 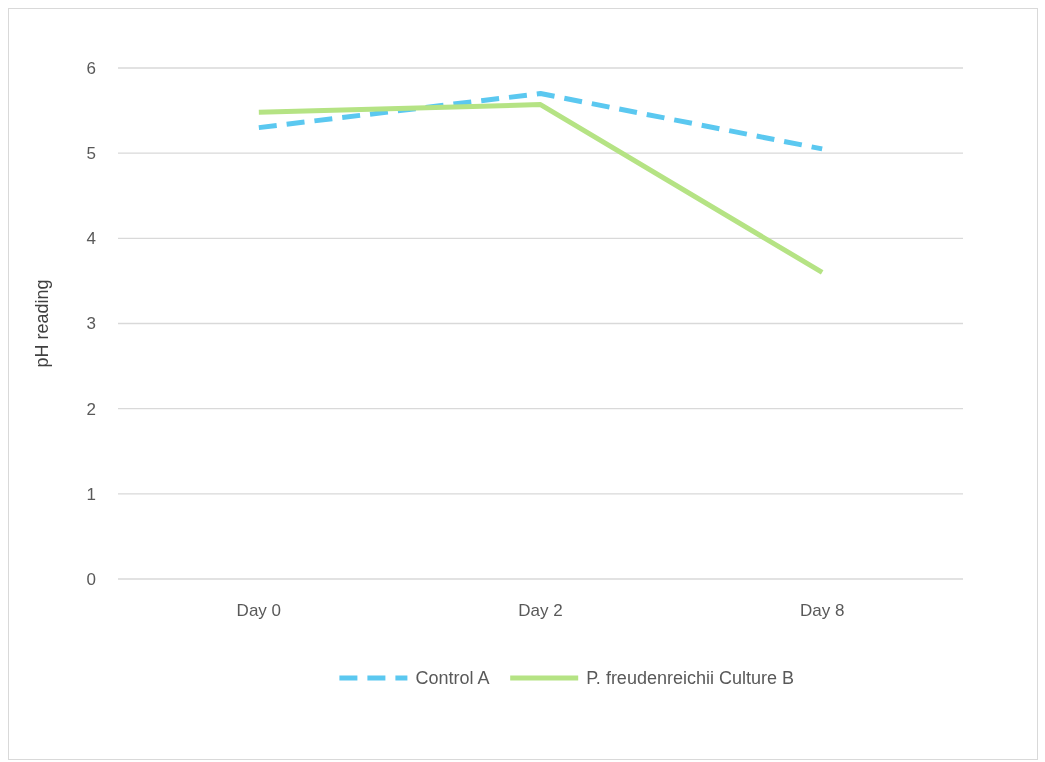 I want to click on legend-label: P. freudenreichii Culture B, so click(x=690, y=678).